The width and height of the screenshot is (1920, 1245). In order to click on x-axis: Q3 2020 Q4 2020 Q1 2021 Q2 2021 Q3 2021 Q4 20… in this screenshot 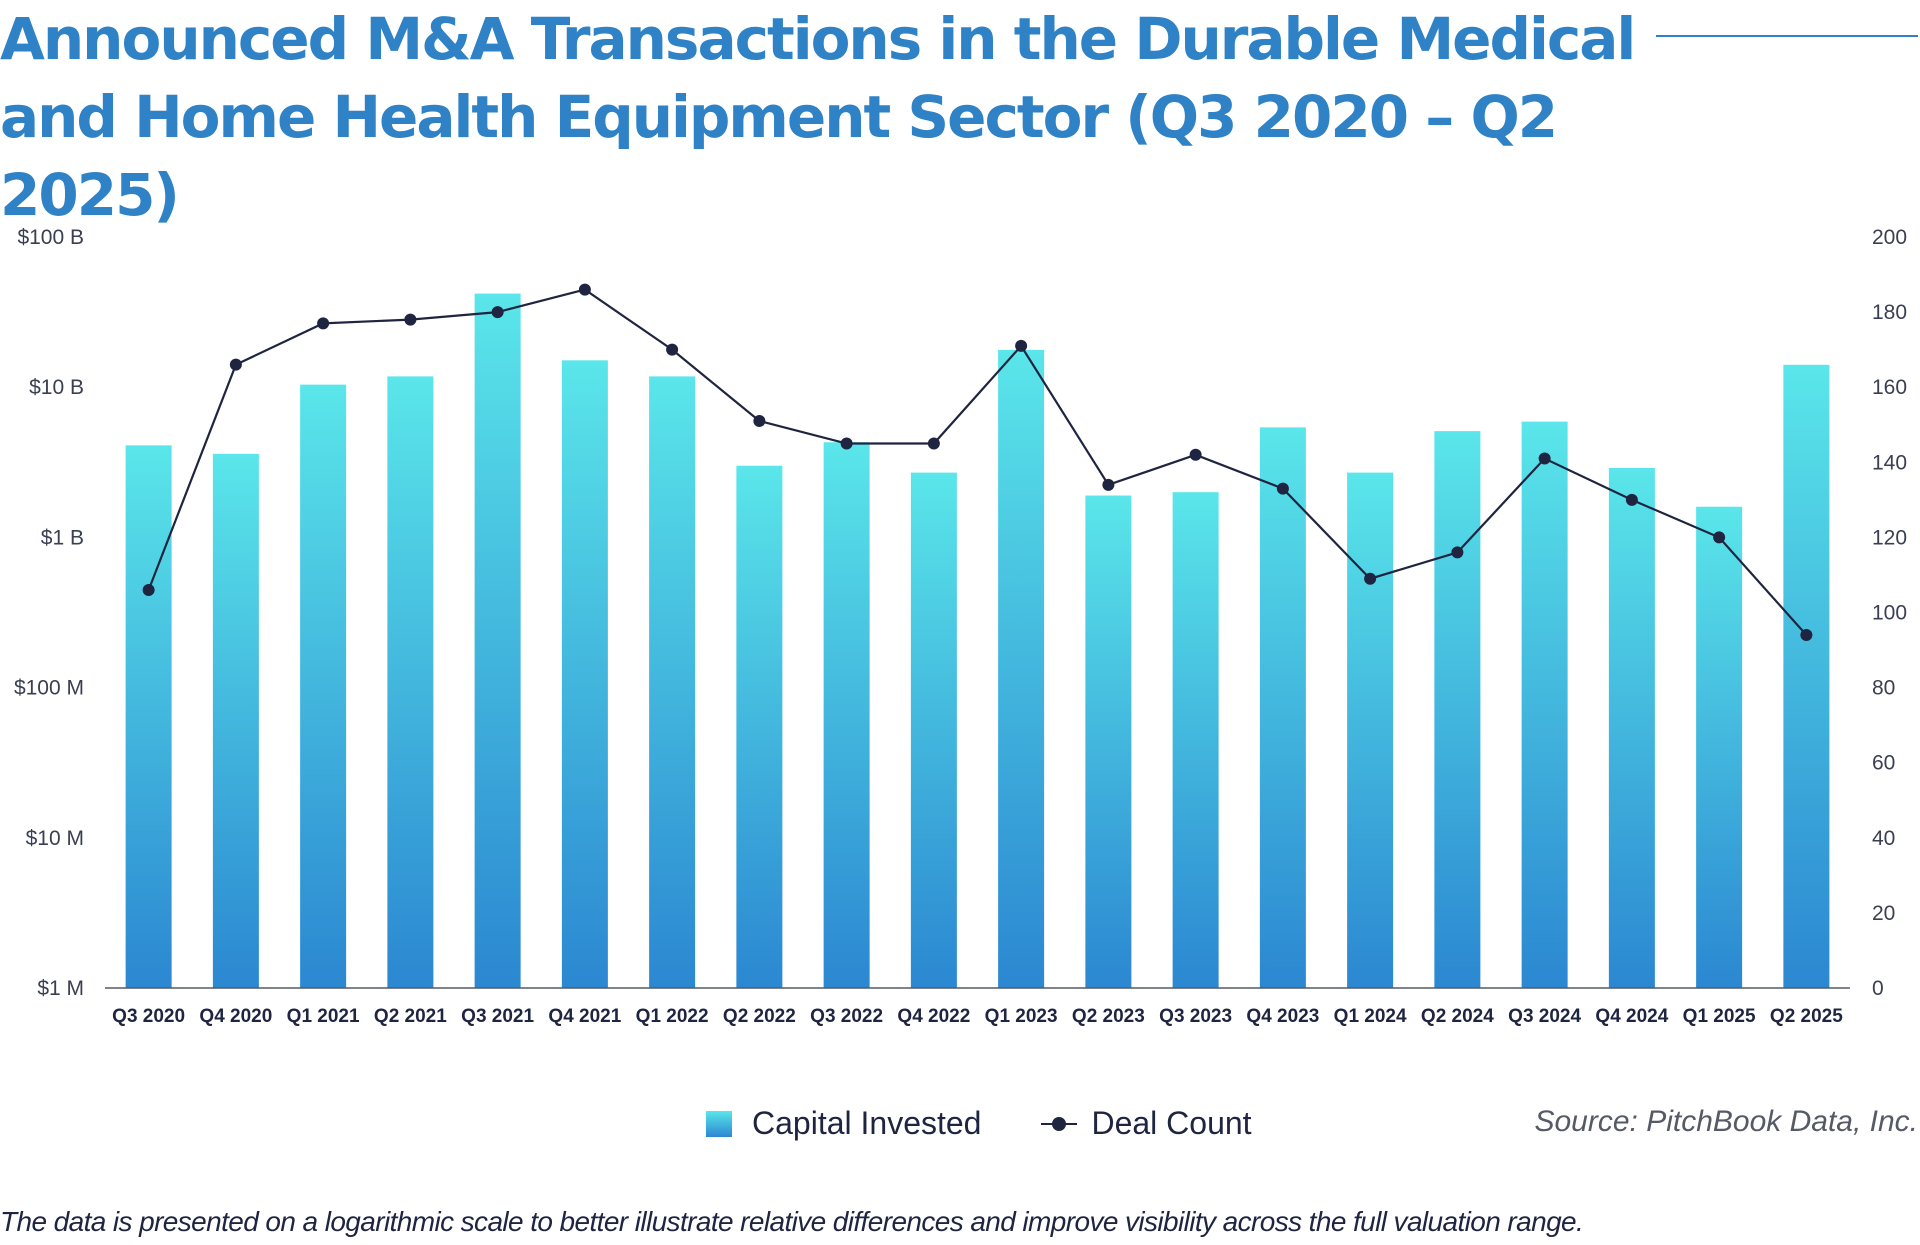, I will do `click(977, 1016)`.